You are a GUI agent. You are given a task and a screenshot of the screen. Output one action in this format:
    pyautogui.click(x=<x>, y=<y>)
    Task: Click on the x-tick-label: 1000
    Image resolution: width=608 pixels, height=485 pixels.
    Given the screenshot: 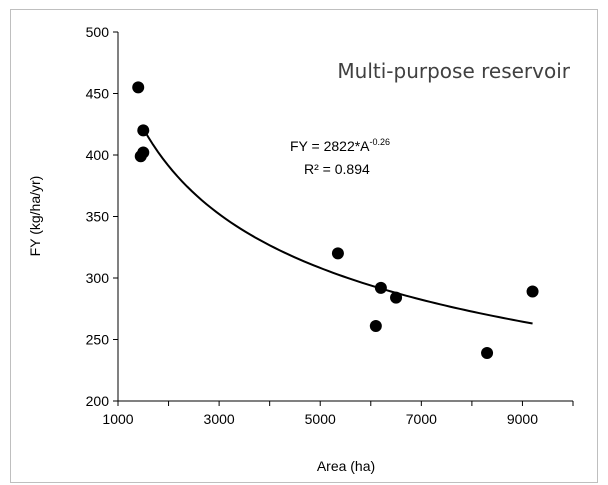 What is the action you would take?
    pyautogui.click(x=117, y=419)
    